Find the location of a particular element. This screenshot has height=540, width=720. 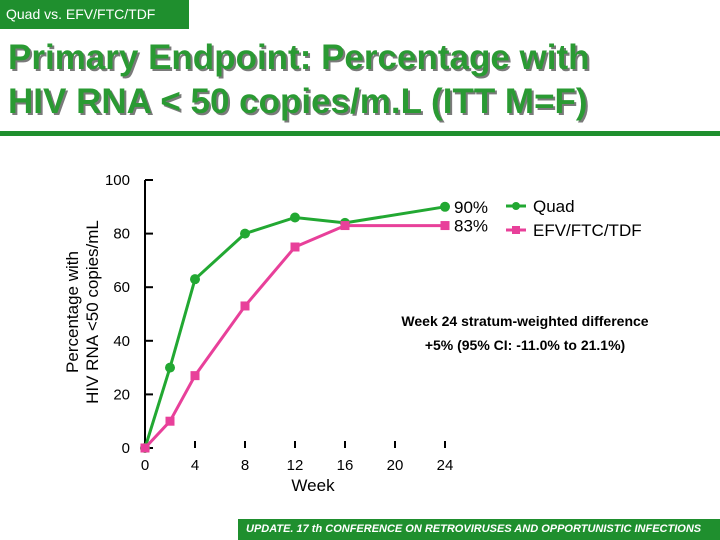

x-tick-label: 16 is located at coordinates (345, 465).